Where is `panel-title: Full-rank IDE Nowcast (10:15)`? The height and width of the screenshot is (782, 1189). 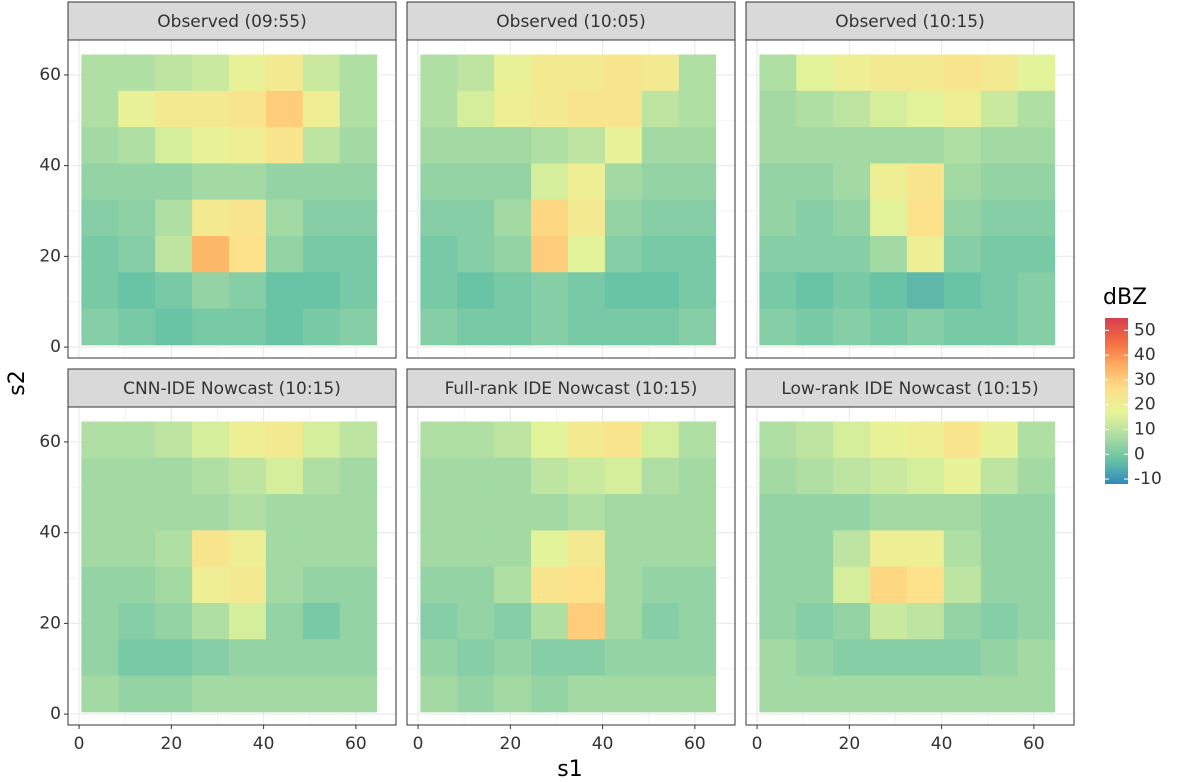 panel-title: Full-rank IDE Nowcast (10:15) is located at coordinates (571, 389).